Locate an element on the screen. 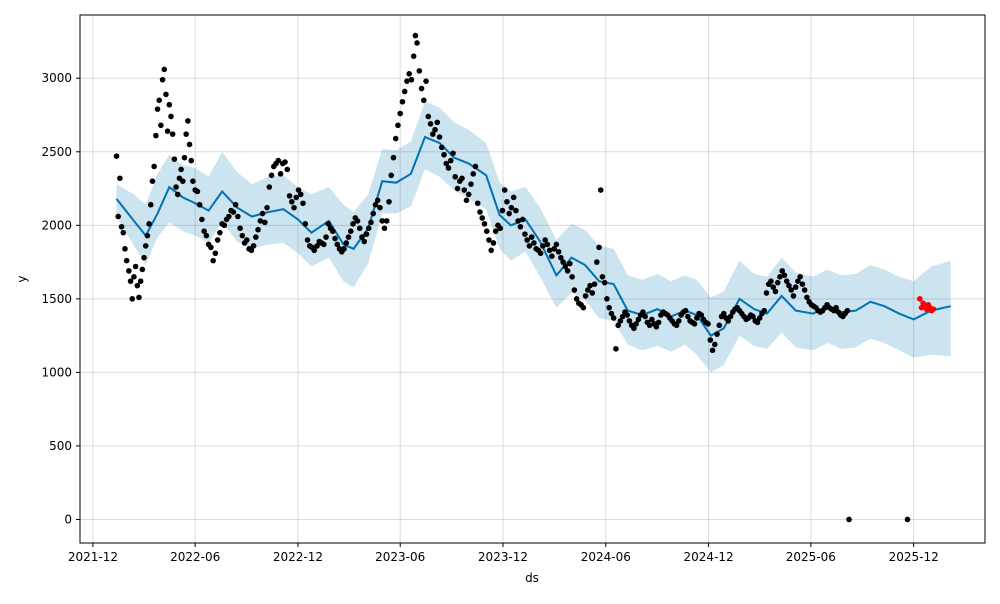 Image resolution: width=1000 pixels, height=604 pixels. y-axis-label: y is located at coordinates (22, 278).